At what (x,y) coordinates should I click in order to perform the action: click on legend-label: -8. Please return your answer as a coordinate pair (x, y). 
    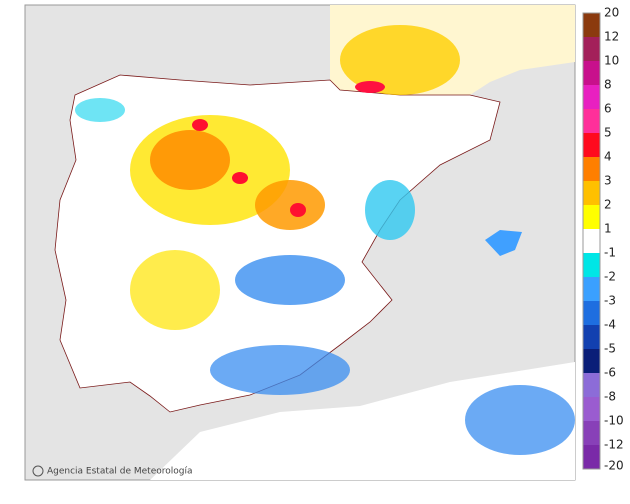
    Looking at the image, I should click on (610, 397).